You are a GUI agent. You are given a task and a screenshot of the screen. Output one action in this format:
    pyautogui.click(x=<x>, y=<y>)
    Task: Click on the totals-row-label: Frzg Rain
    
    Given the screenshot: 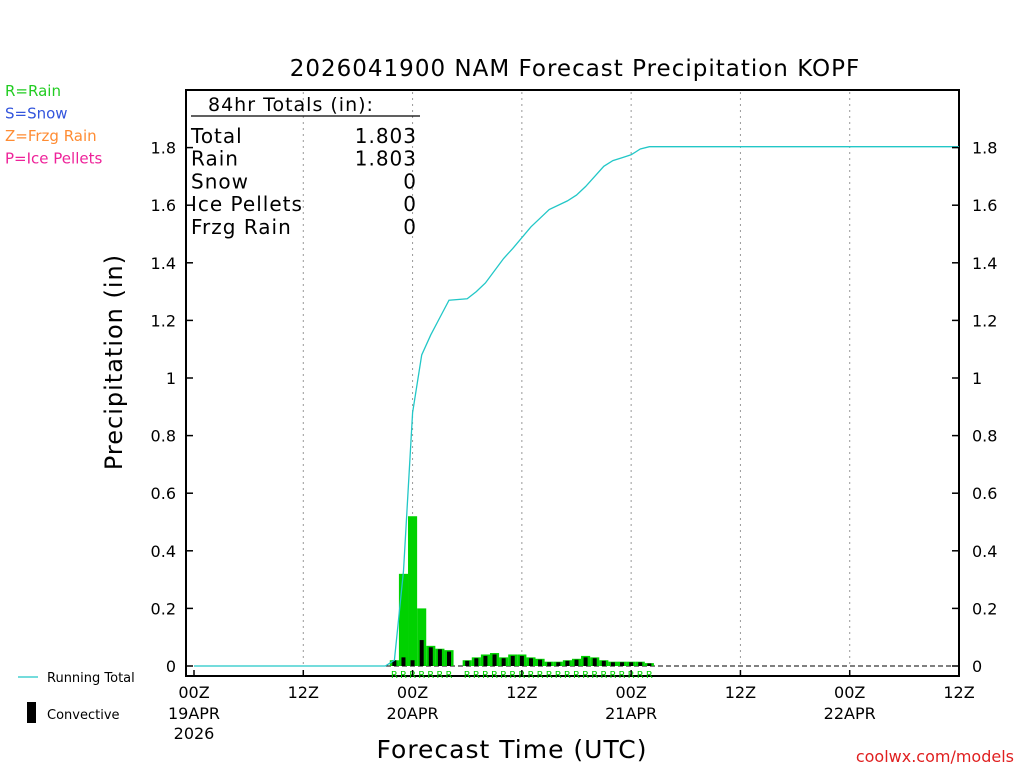 What is the action you would take?
    pyautogui.click(x=241, y=227)
    